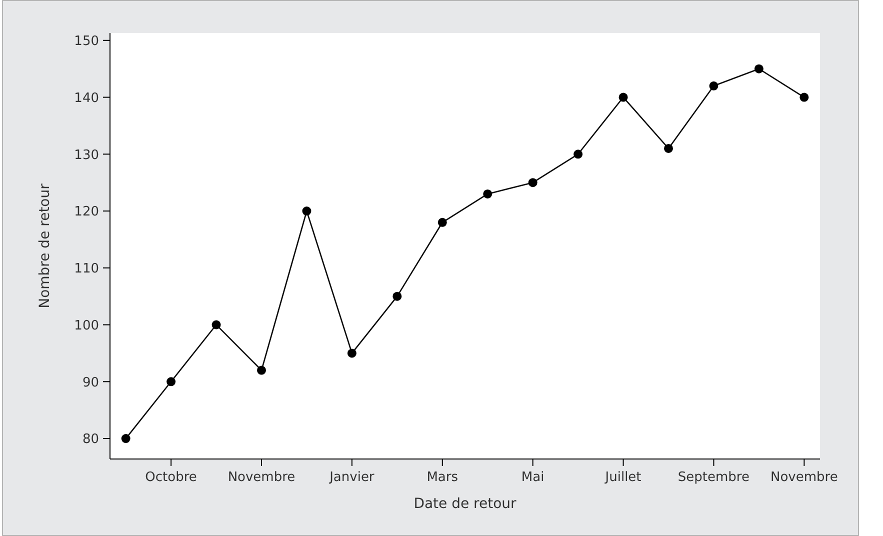 Image resolution: width=883 pixels, height=536 pixels. Describe the element at coordinates (86, 269) in the screenshot. I see `y-tick-label: 110` at that location.